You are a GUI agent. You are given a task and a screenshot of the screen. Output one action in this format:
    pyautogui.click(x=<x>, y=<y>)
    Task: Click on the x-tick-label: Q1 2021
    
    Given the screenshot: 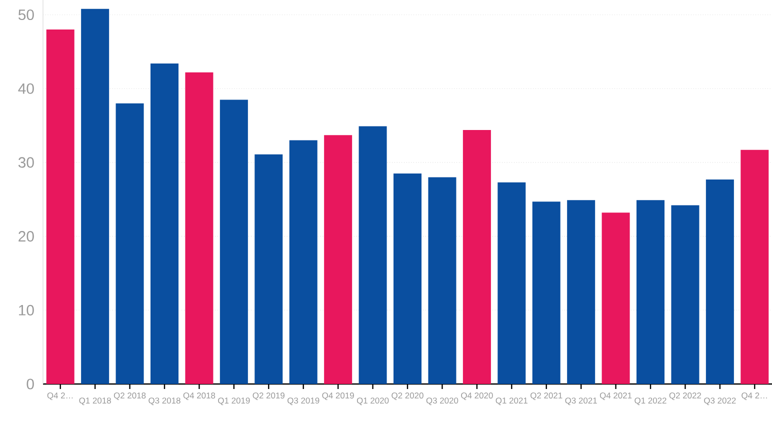 What is the action you would take?
    pyautogui.click(x=512, y=402)
    